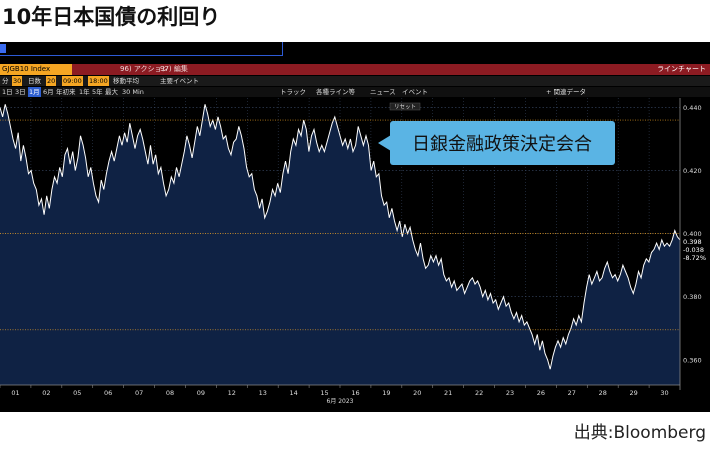 This screenshot has width=710, height=450. I want to click on events-toggle: 主要イベント, so click(179, 81).